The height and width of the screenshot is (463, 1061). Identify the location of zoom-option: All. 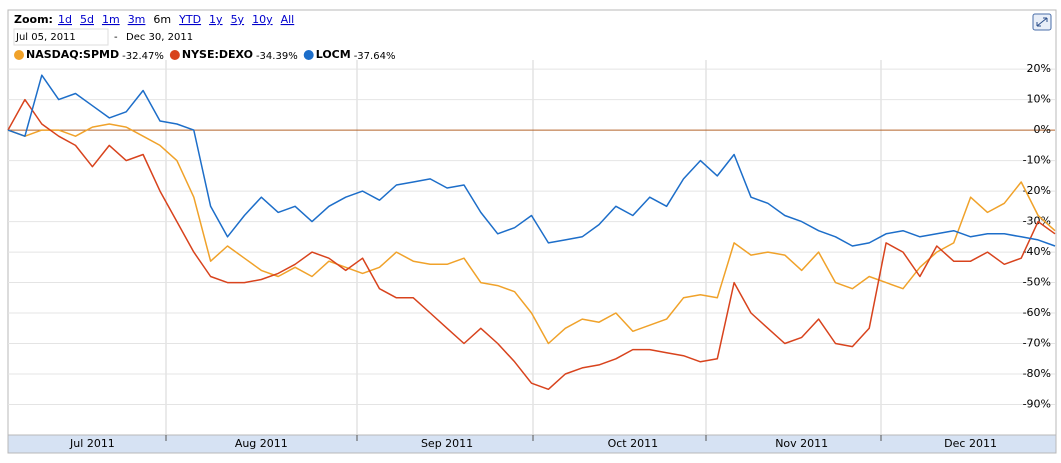
(288, 19).